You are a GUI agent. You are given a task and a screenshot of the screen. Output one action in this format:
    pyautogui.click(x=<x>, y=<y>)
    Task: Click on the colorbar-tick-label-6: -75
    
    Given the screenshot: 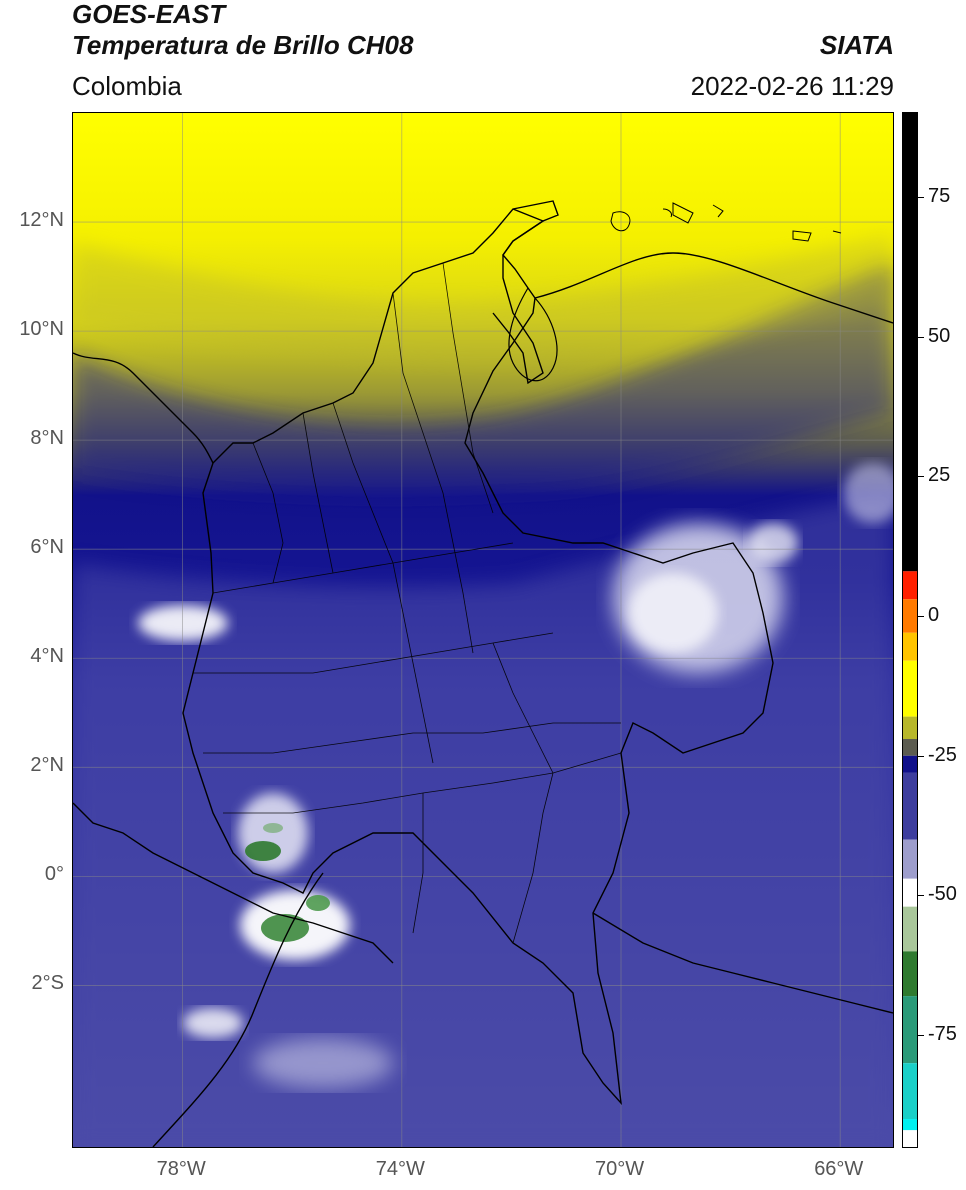 What is the action you would take?
    pyautogui.click(x=942, y=1034)
    